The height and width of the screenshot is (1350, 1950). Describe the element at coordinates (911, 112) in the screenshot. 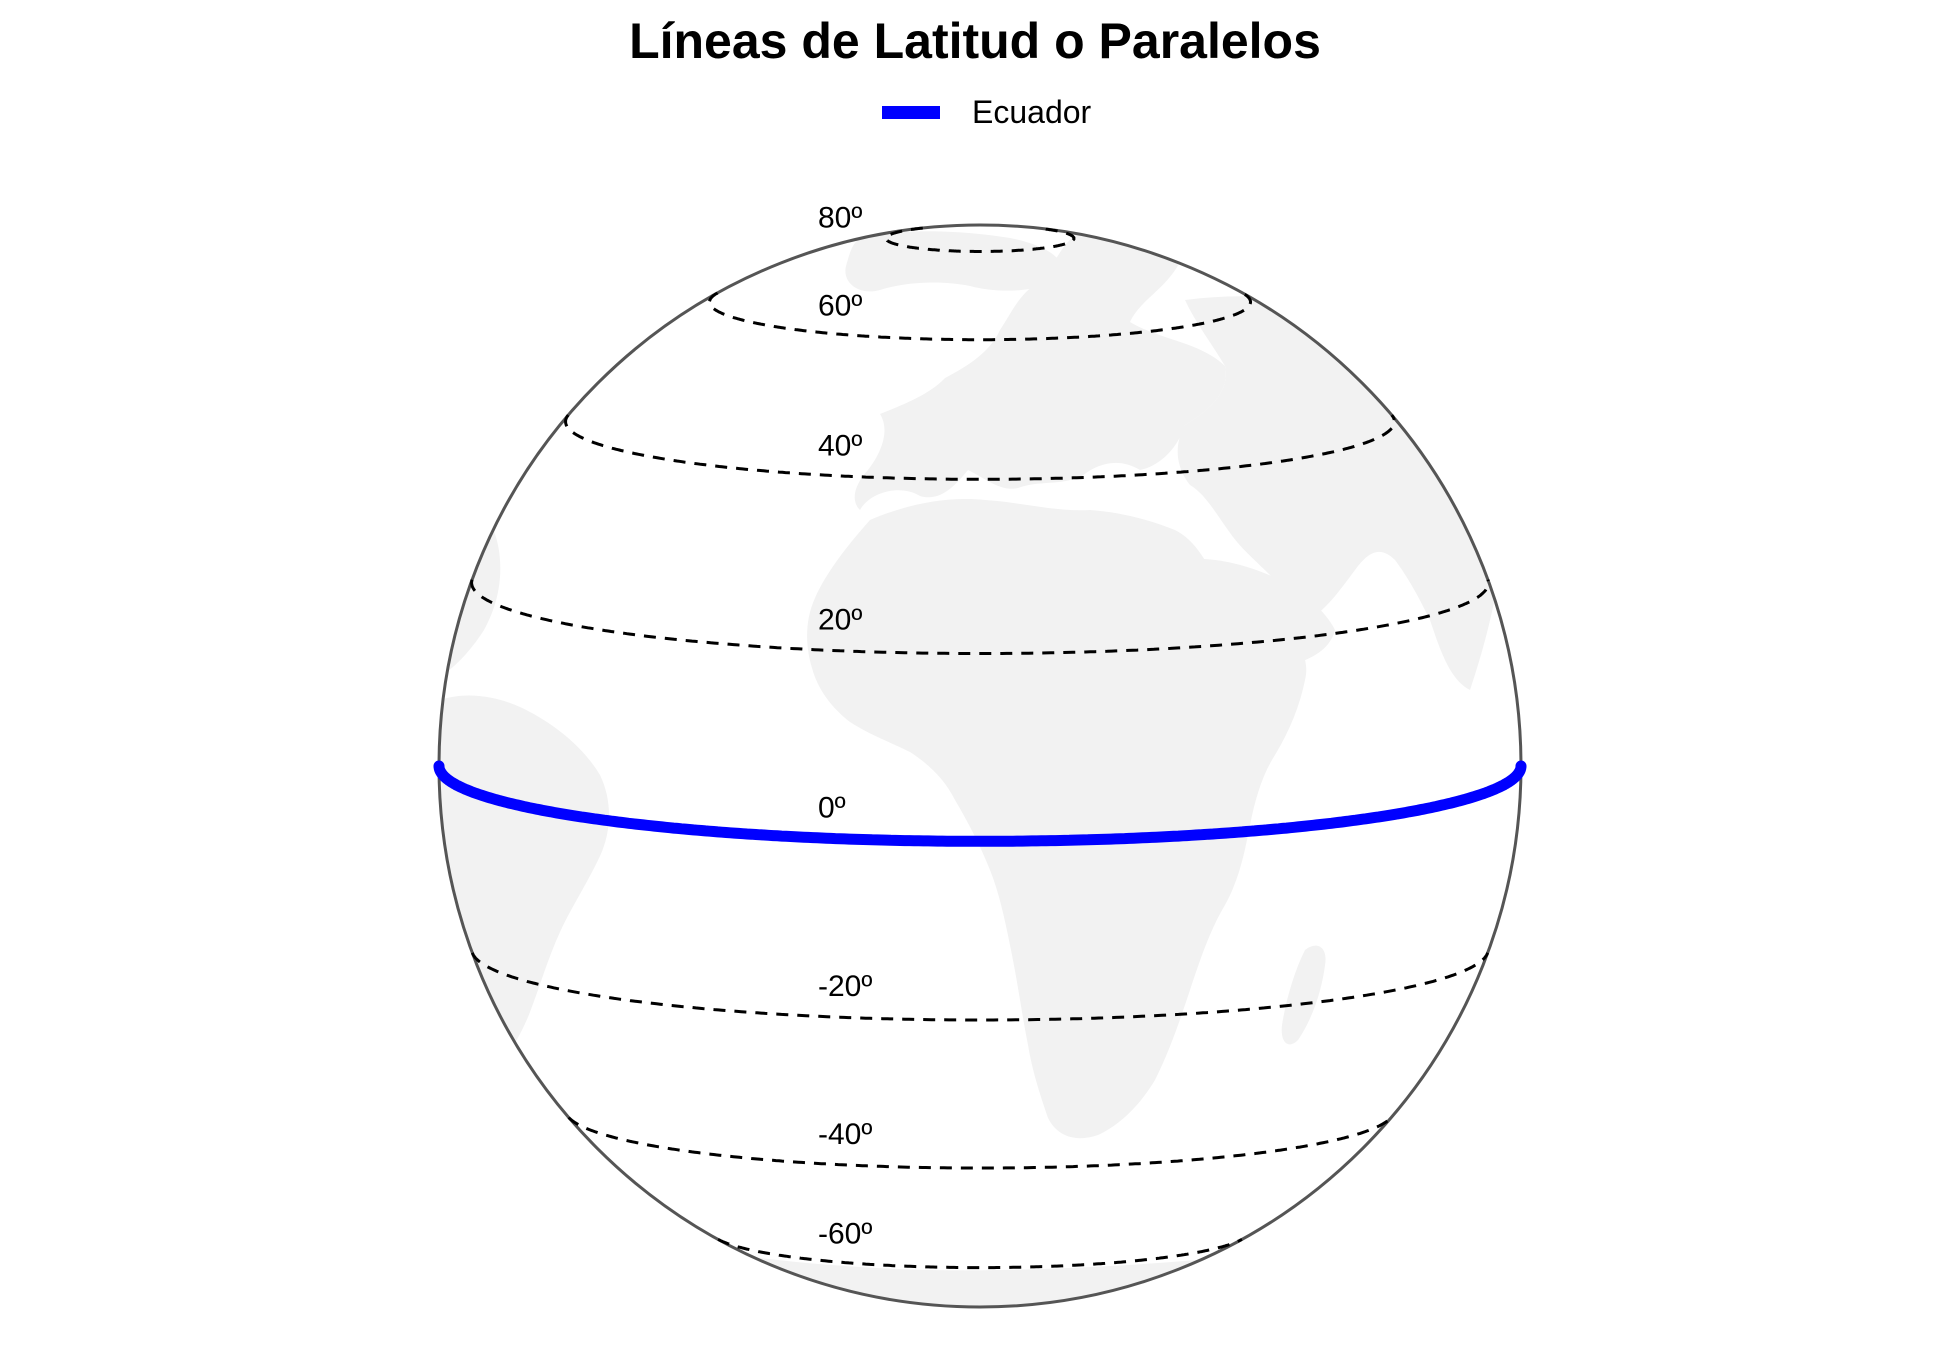

I see `legend-swatch-equator` at that location.